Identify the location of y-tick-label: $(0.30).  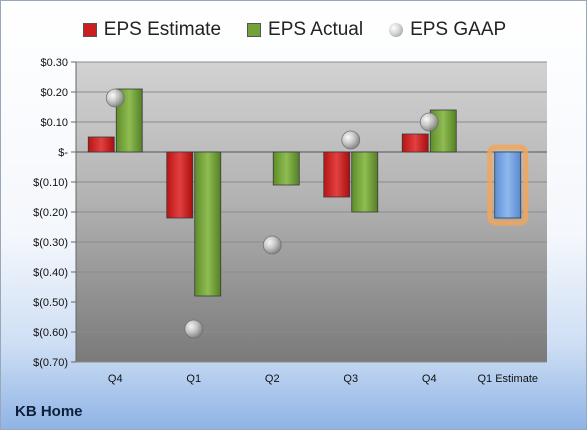
(50, 243).